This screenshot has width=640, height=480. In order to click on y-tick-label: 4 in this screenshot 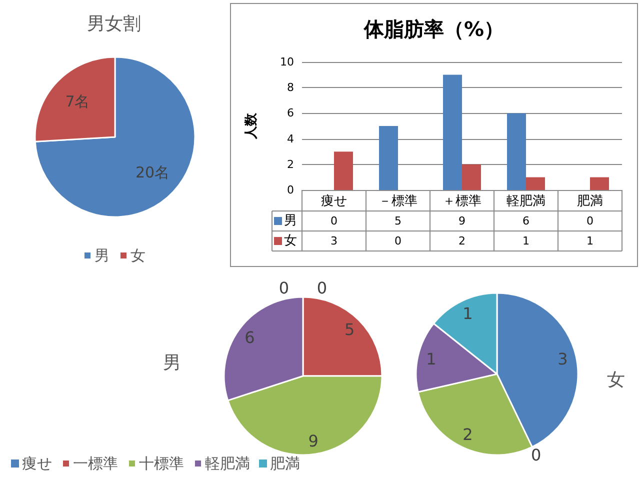, I will do `click(290, 139)`.